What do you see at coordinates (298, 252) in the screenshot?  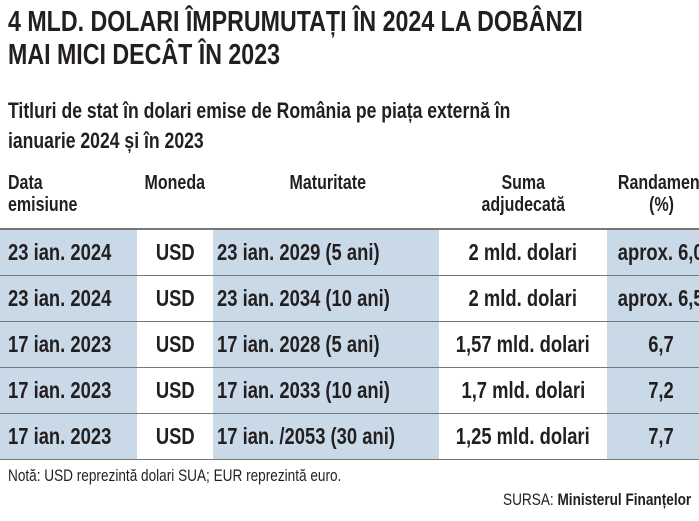 I see `cell-text: 23 ian. 2029 (5 ani)` at bounding box center [298, 252].